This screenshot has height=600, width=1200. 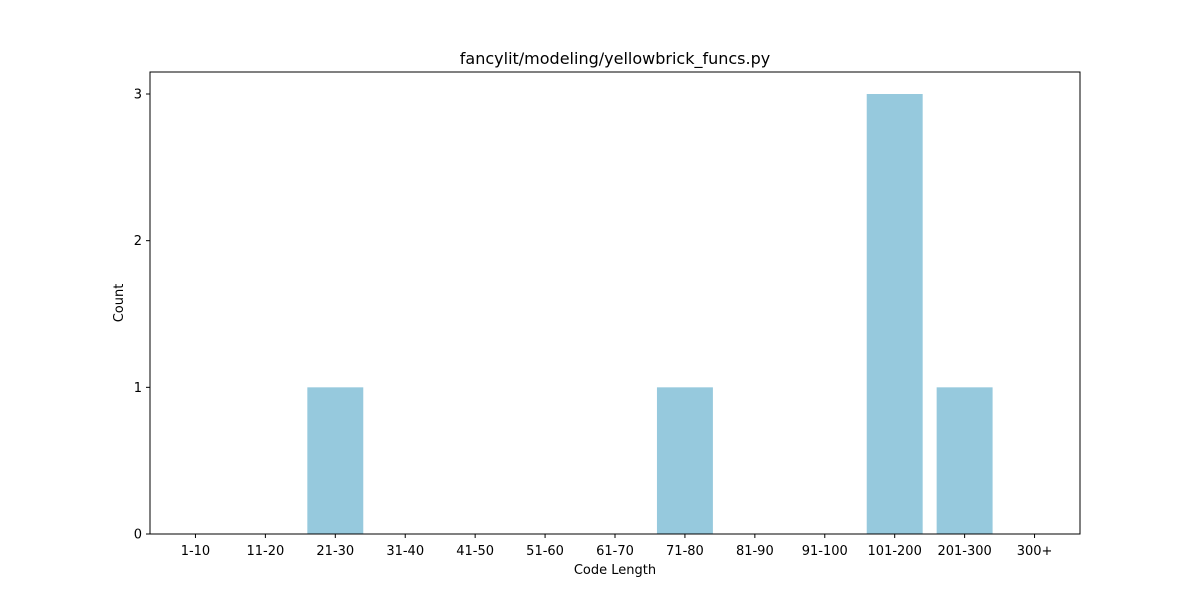 I want to click on x-tick-label: 1-10, so click(x=196, y=551).